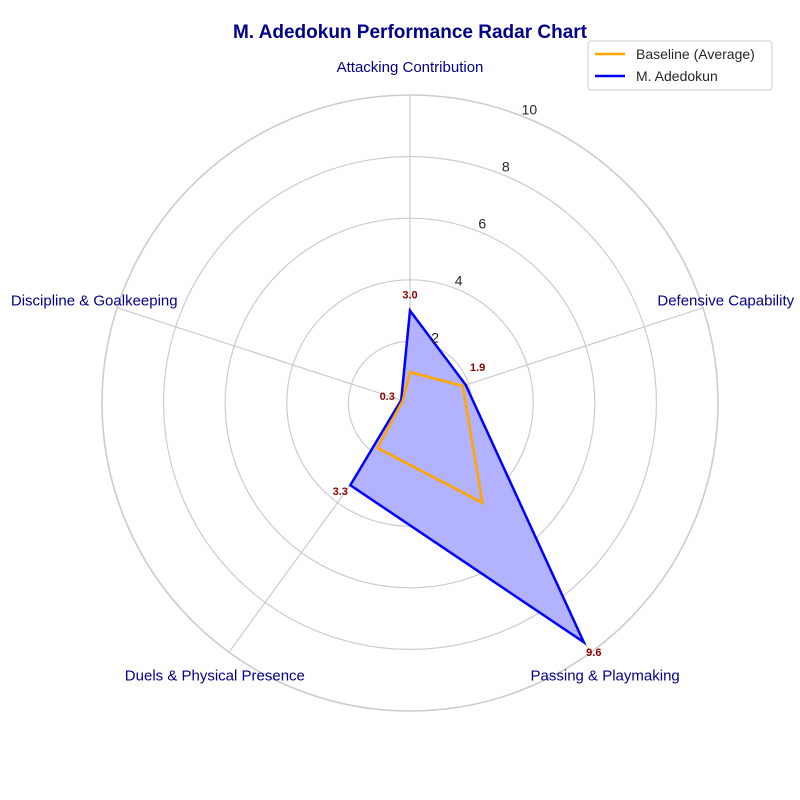 The width and height of the screenshot is (800, 800). Describe the element at coordinates (695, 54) in the screenshot. I see `legend-label: Baseline (Average)` at that location.